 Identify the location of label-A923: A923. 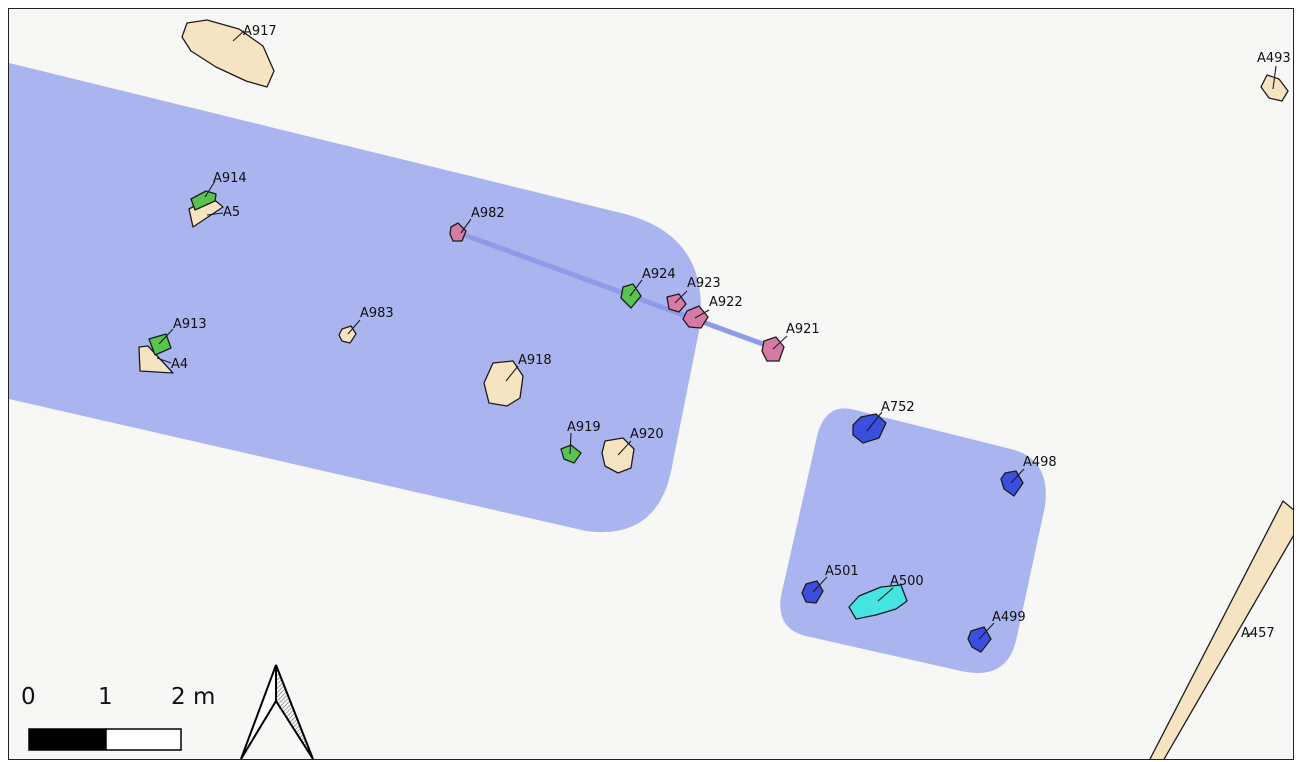
(704, 283).